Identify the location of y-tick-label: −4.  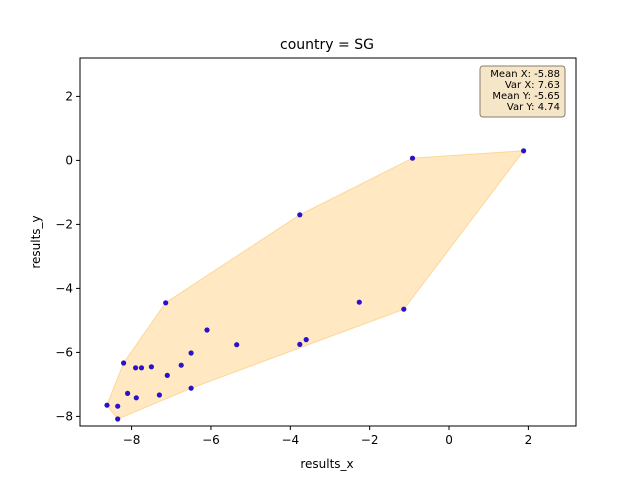
(64, 288).